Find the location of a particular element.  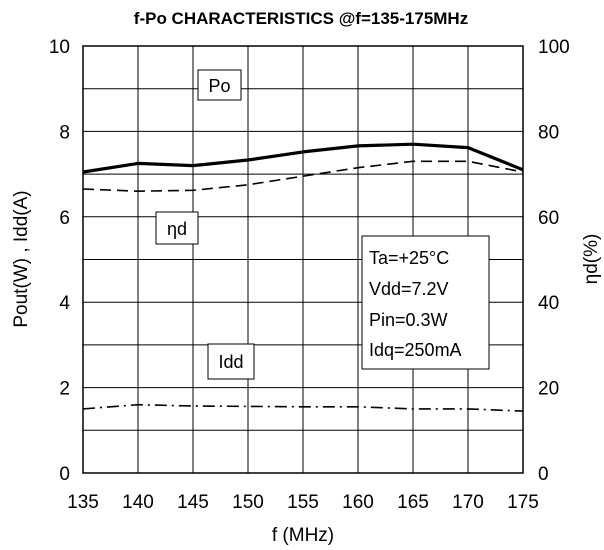

x-tick-label: 145 is located at coordinates (193, 502).